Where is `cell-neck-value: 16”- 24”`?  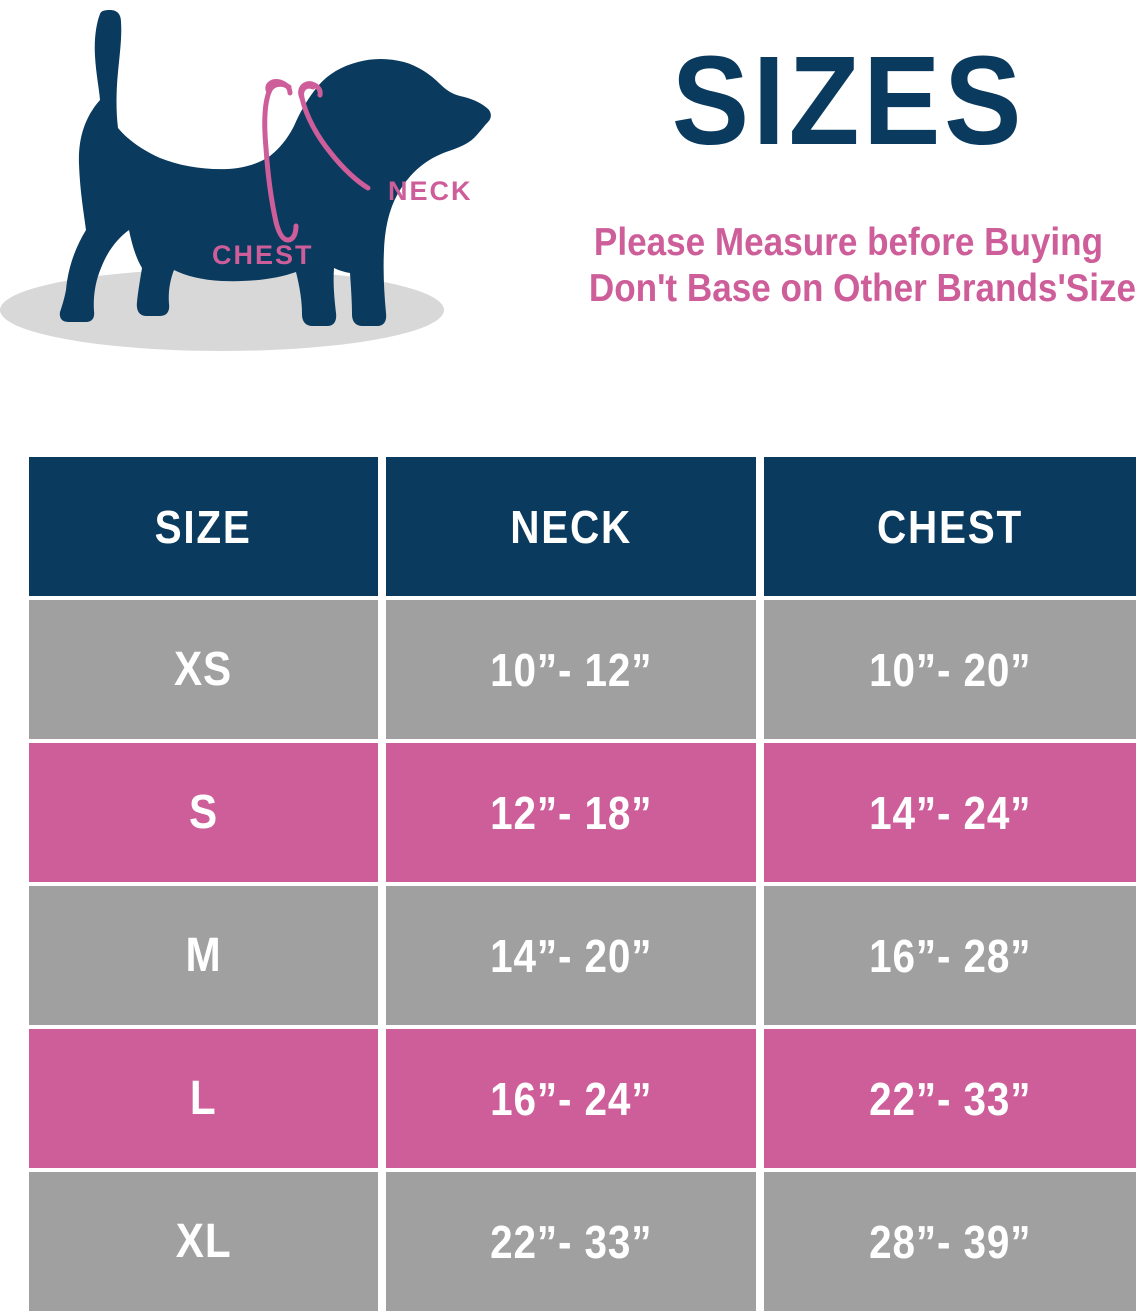
cell-neck-value: 16”- 24” is located at coordinates (571, 1098).